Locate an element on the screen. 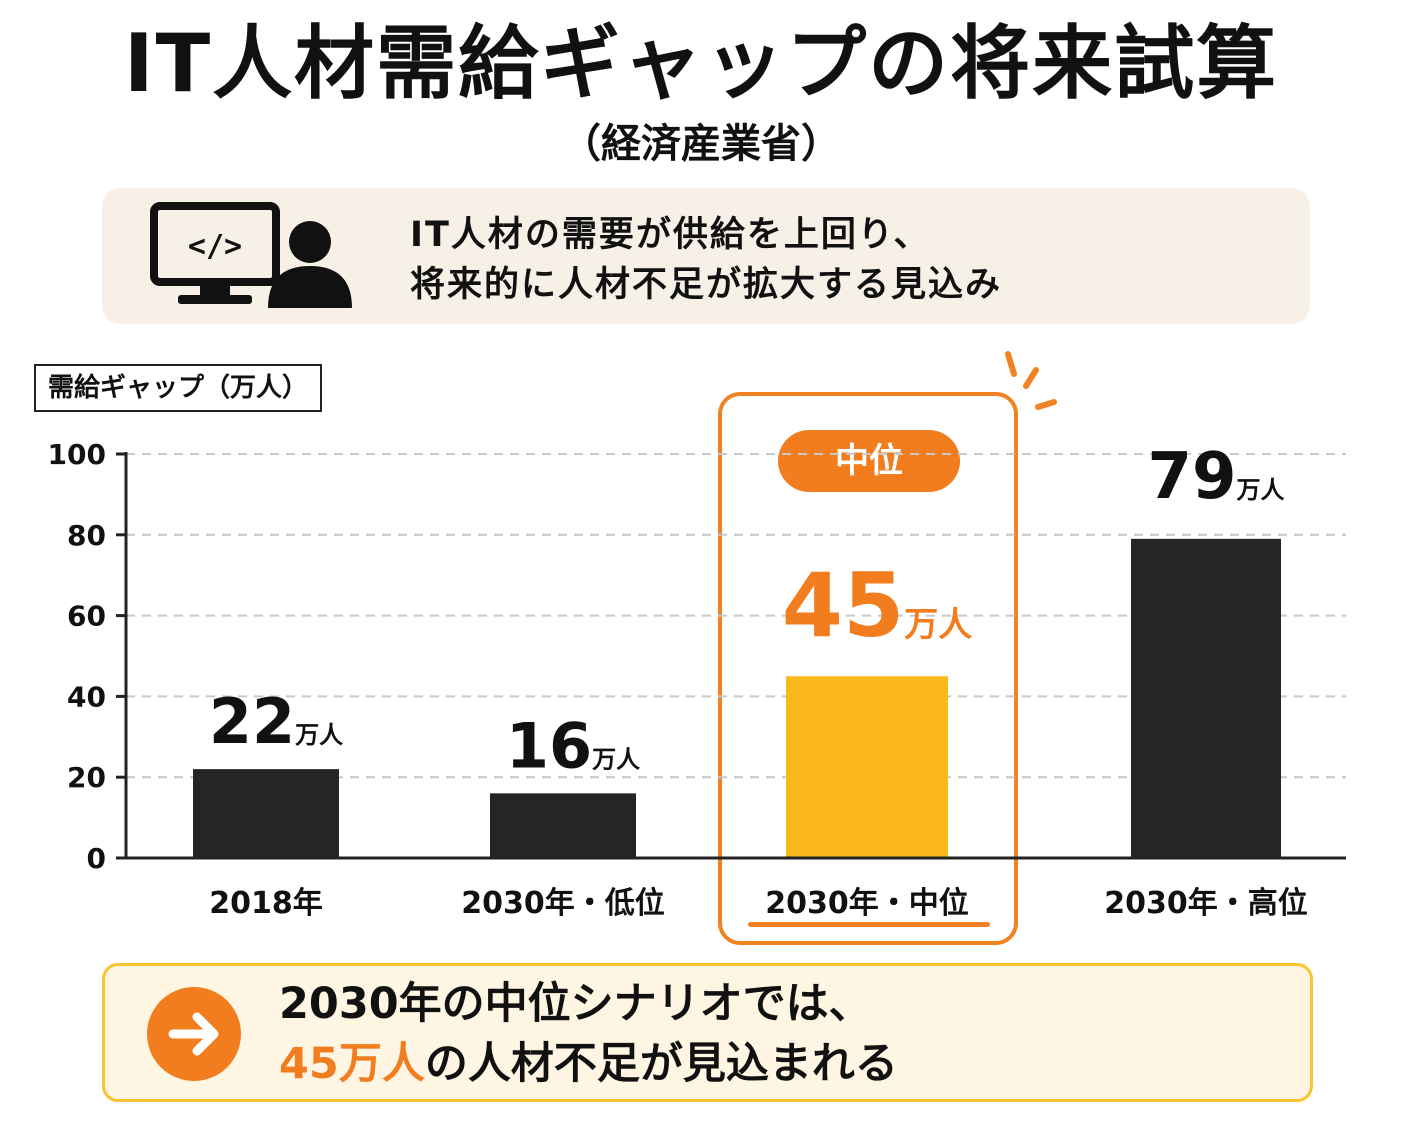 This screenshot has width=1402, height=1122. highlight-underline is located at coordinates (869, 924).